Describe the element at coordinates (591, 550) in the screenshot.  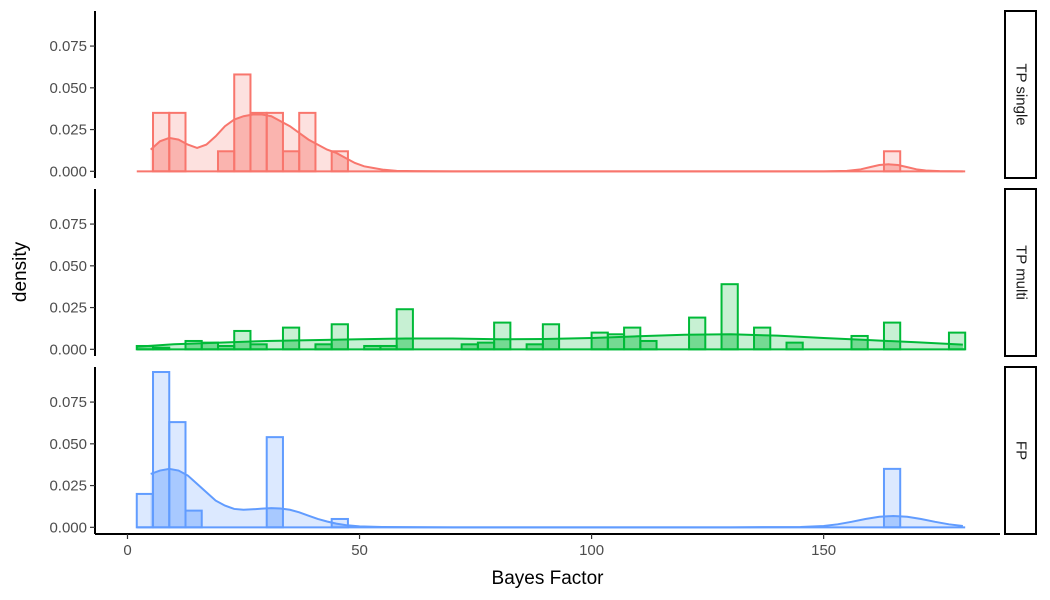
I see `x-tick-label: 100` at that location.